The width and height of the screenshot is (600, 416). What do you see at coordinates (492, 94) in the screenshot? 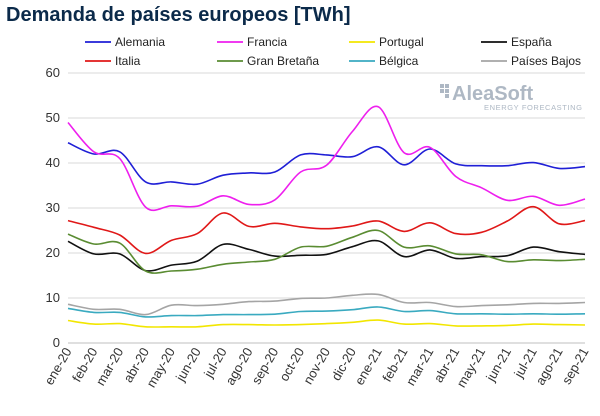
I see `watermark-brand: AleaSoft` at bounding box center [492, 94].